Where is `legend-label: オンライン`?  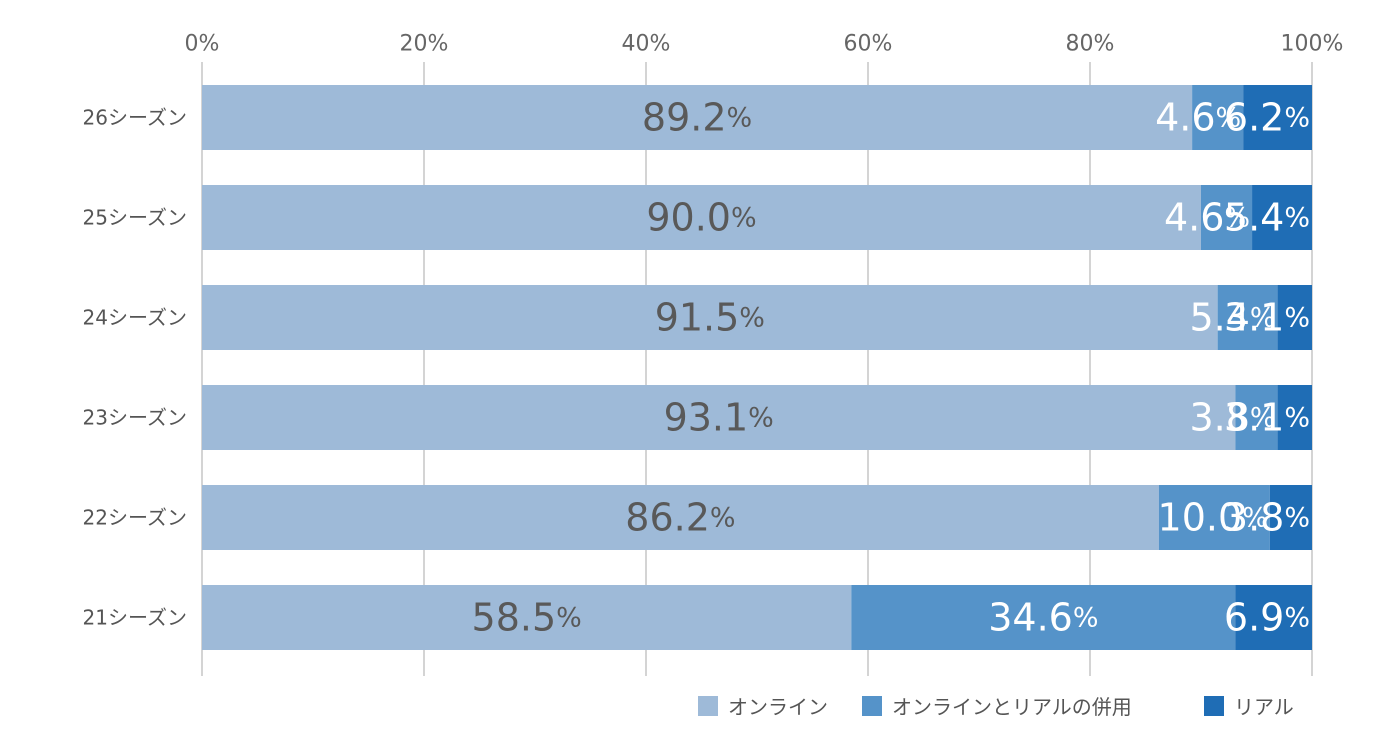
legend-label: オンライン is located at coordinates (778, 707).